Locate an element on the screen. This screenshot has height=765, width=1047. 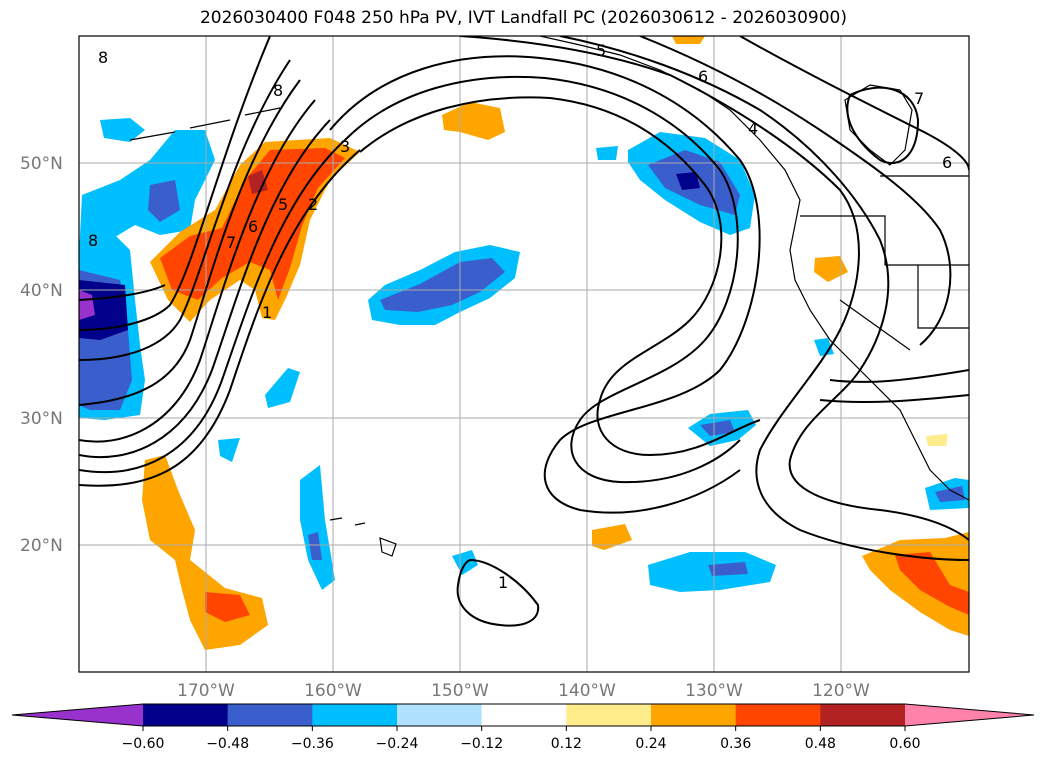
lat-label: 40°N is located at coordinates (41, 291).